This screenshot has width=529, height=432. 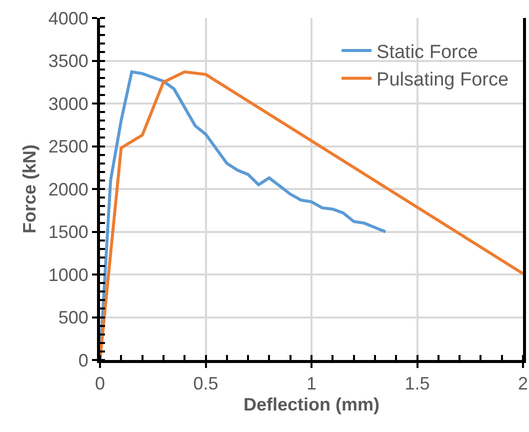 What do you see at coordinates (417, 384) in the screenshot?
I see `x-tick-label: 1.5` at bounding box center [417, 384].